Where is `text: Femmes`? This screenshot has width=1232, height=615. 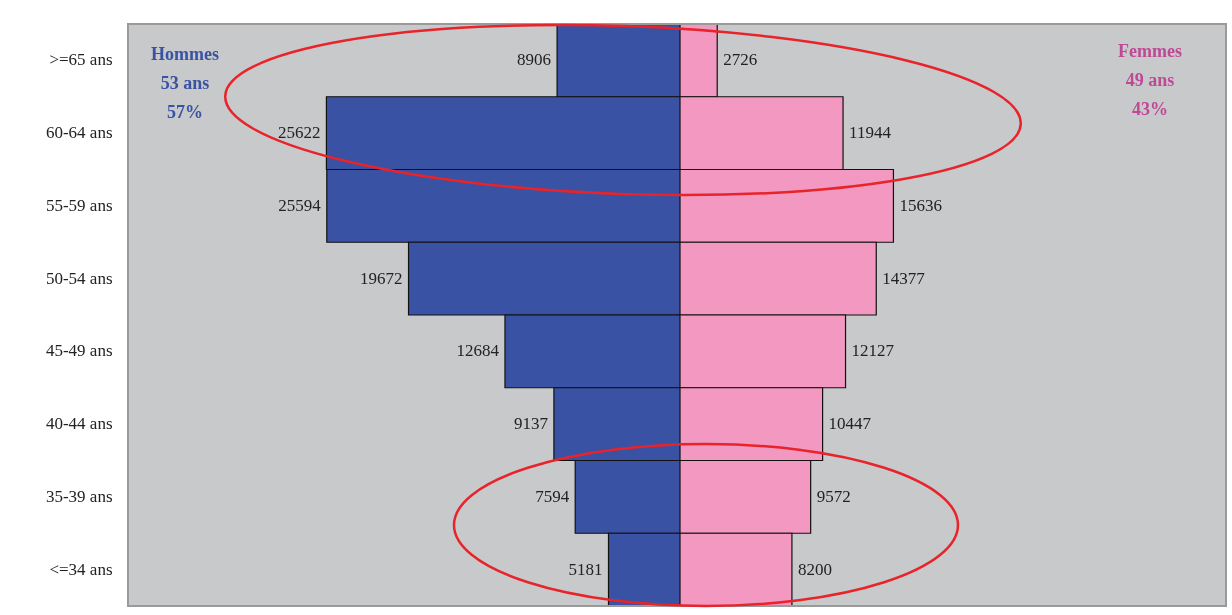 text: Femmes is located at coordinates (1150, 51).